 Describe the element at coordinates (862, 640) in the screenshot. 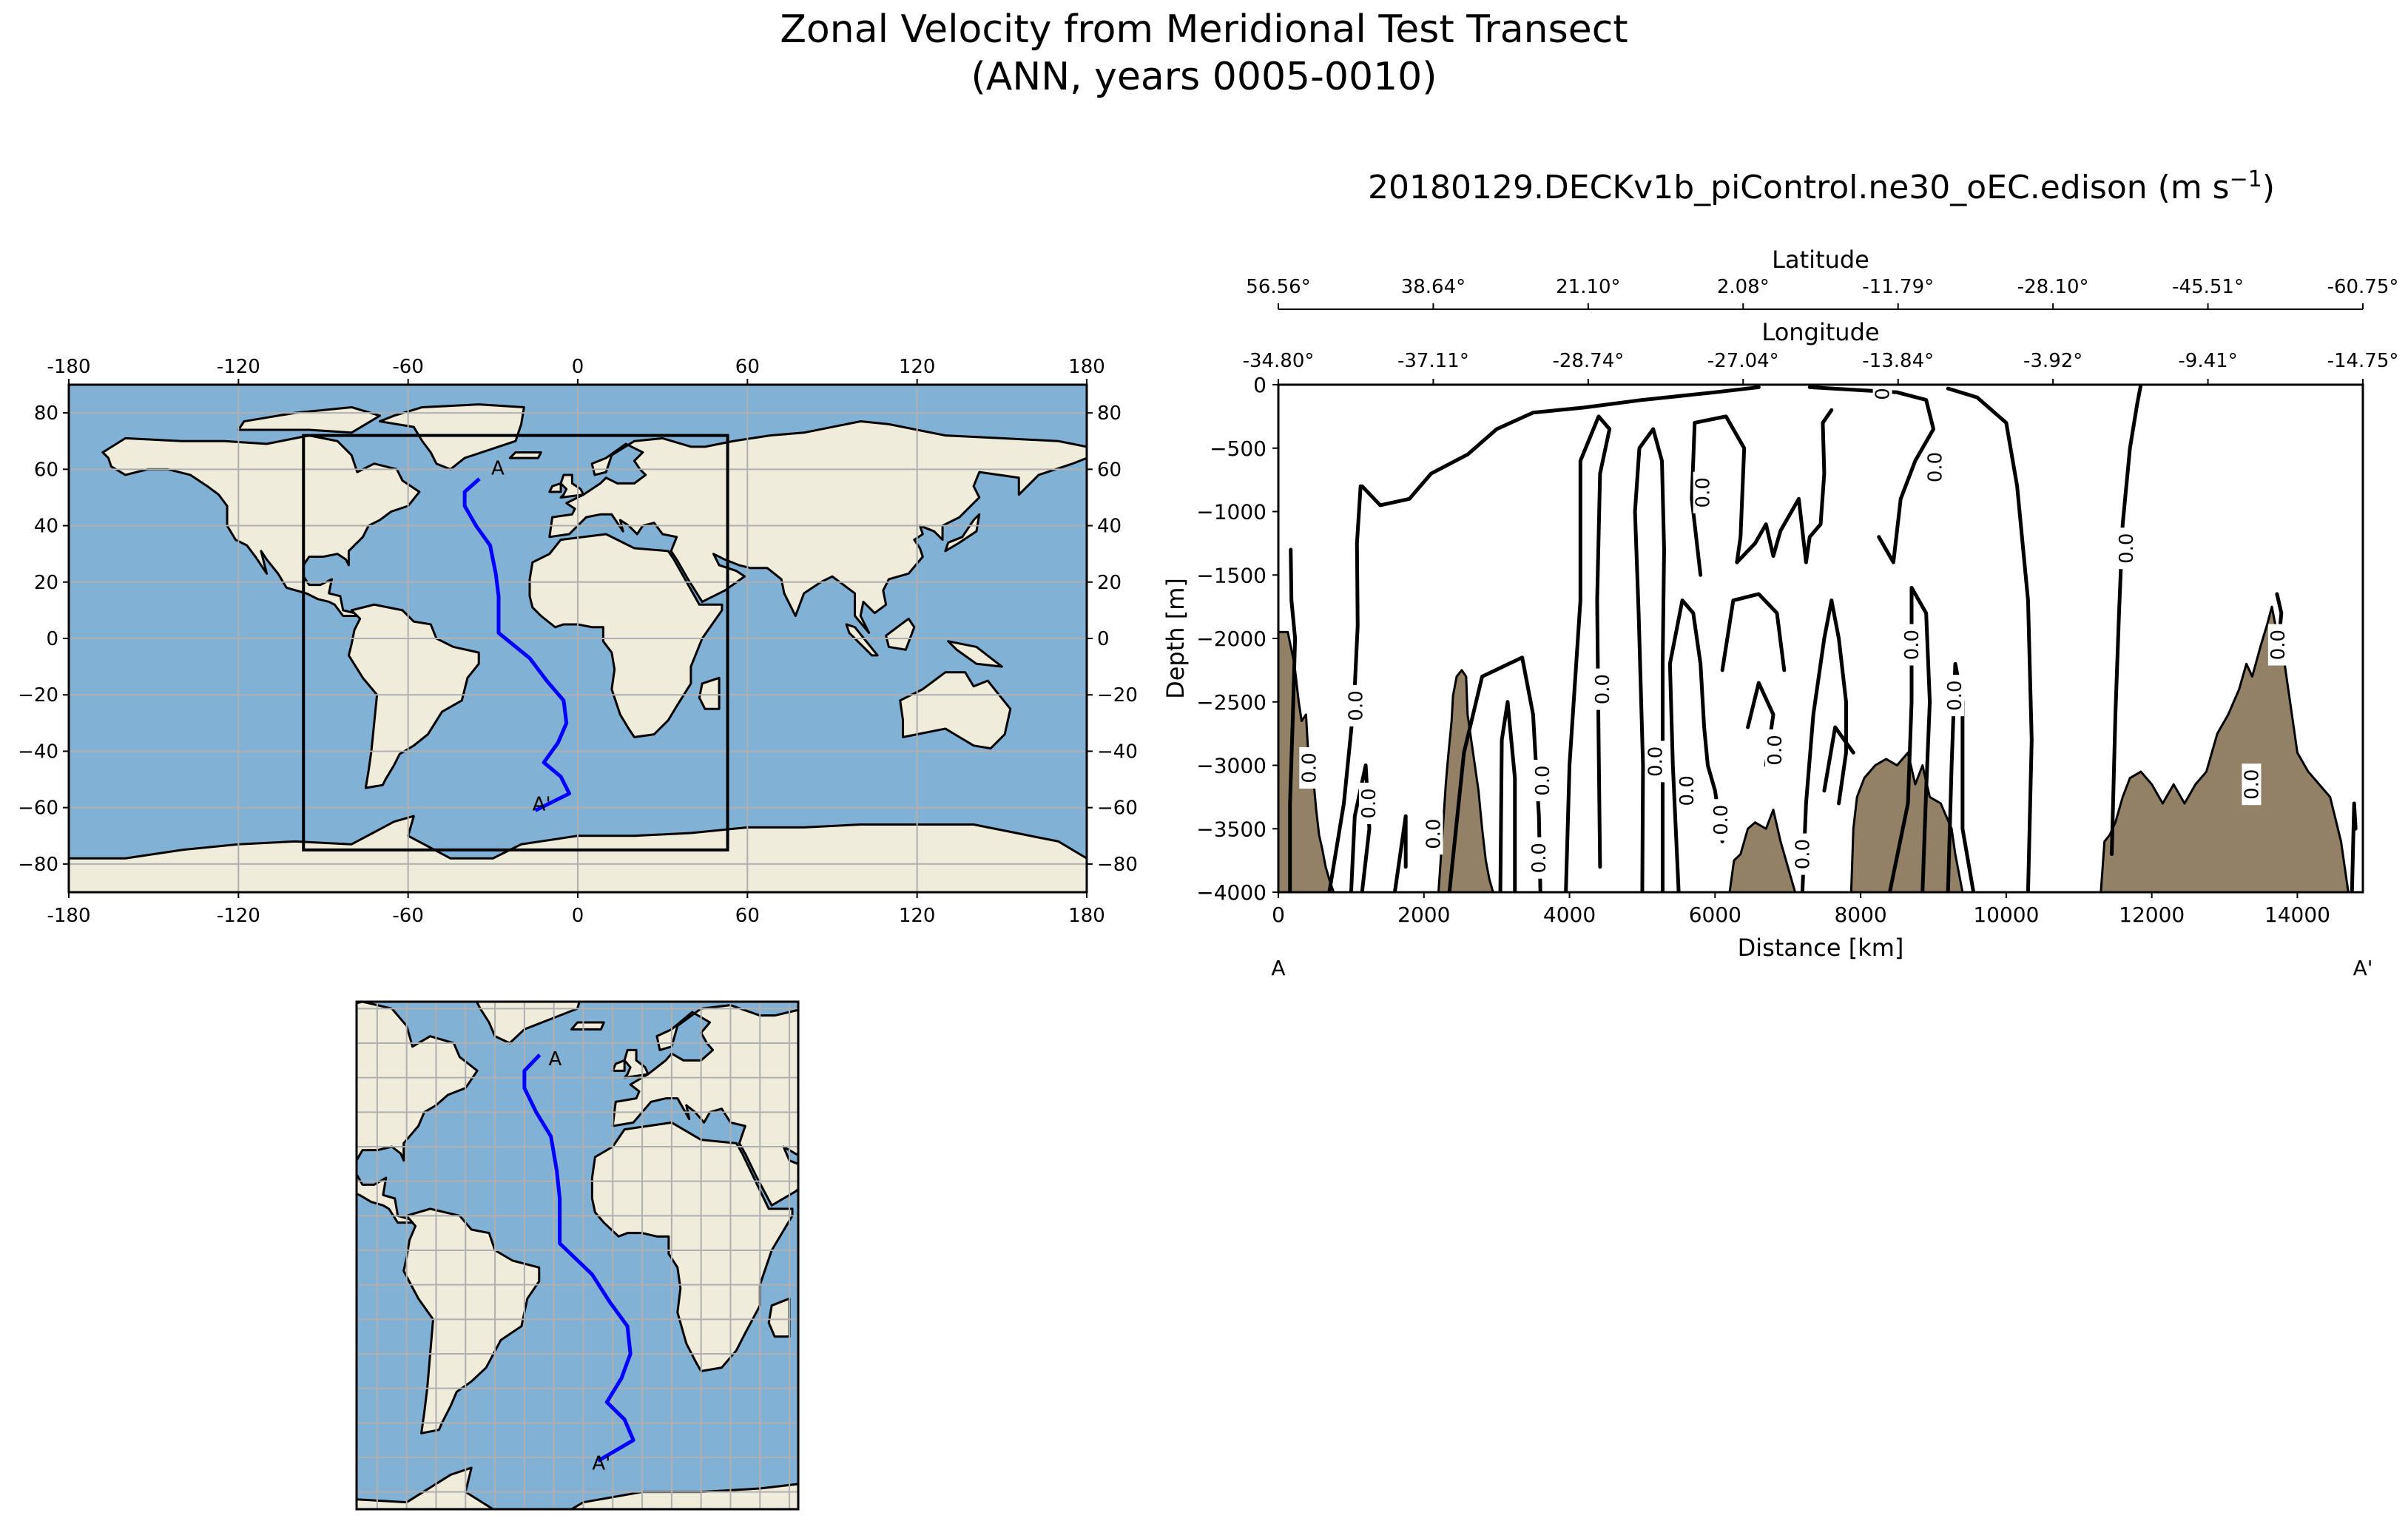

I see `land-sumatra` at that location.